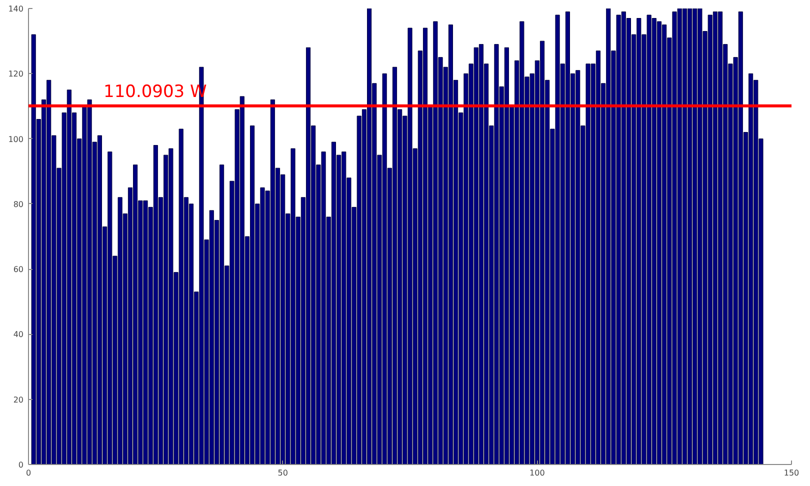  What do you see at coordinates (283, 473) in the screenshot?
I see `x-tick-label: 50` at bounding box center [283, 473].